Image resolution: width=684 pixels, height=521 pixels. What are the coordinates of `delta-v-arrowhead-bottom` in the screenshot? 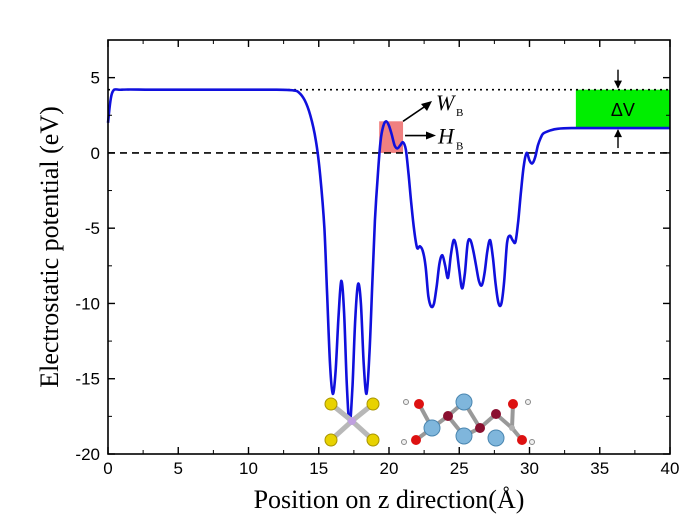 It's located at (618, 133).